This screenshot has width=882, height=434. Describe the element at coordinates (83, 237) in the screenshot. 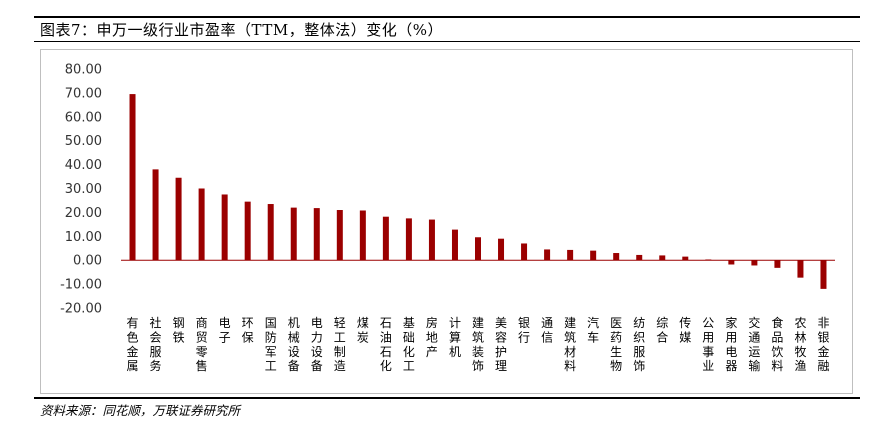

I see `y-tick-label: 10.00` at that location.